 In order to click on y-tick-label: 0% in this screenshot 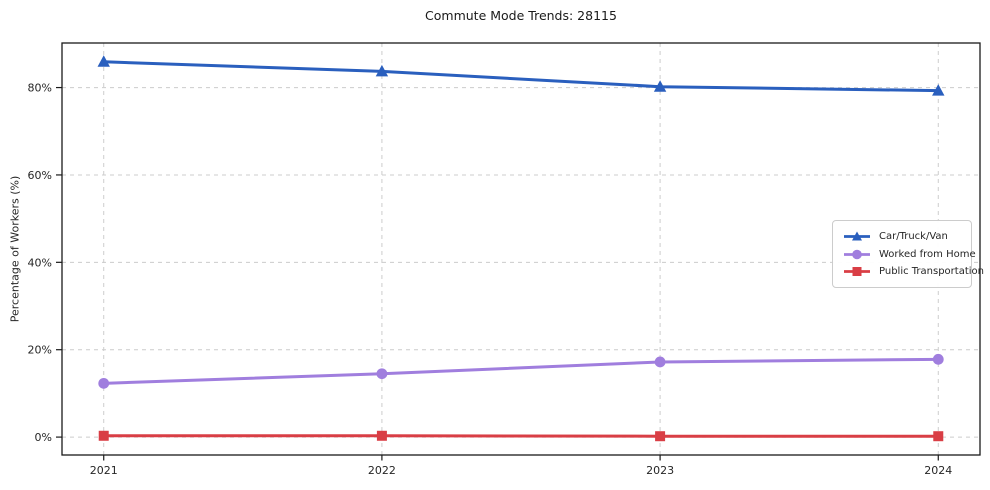, I will do `click(43, 437)`.